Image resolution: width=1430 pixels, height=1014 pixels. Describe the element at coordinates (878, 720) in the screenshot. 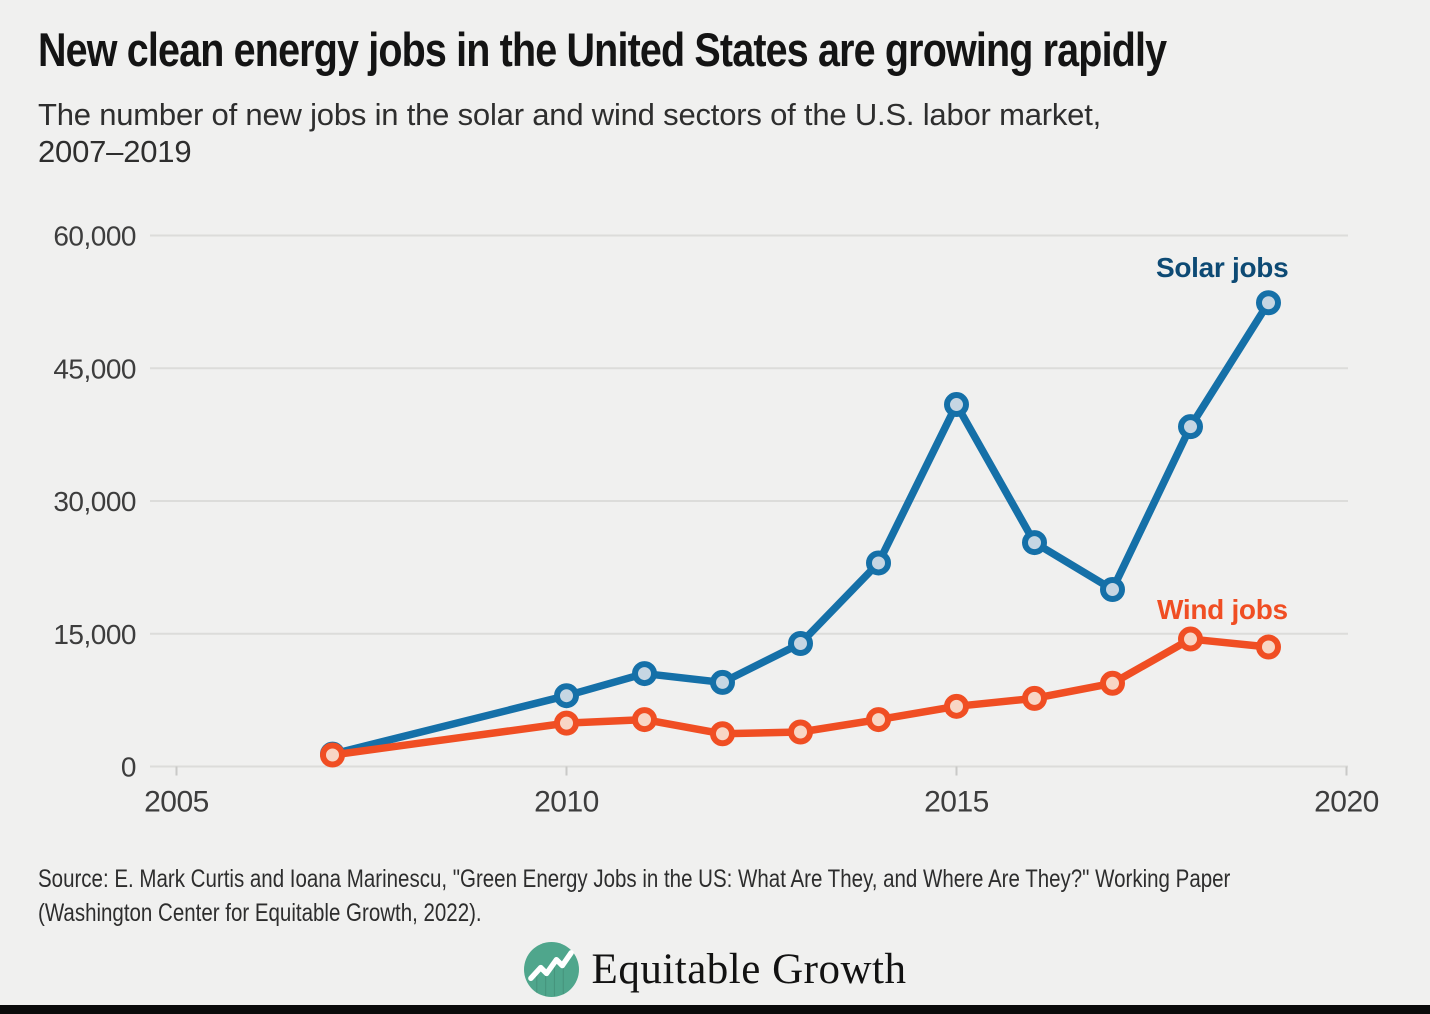

I see `wind-jobs-marker-2014` at that location.